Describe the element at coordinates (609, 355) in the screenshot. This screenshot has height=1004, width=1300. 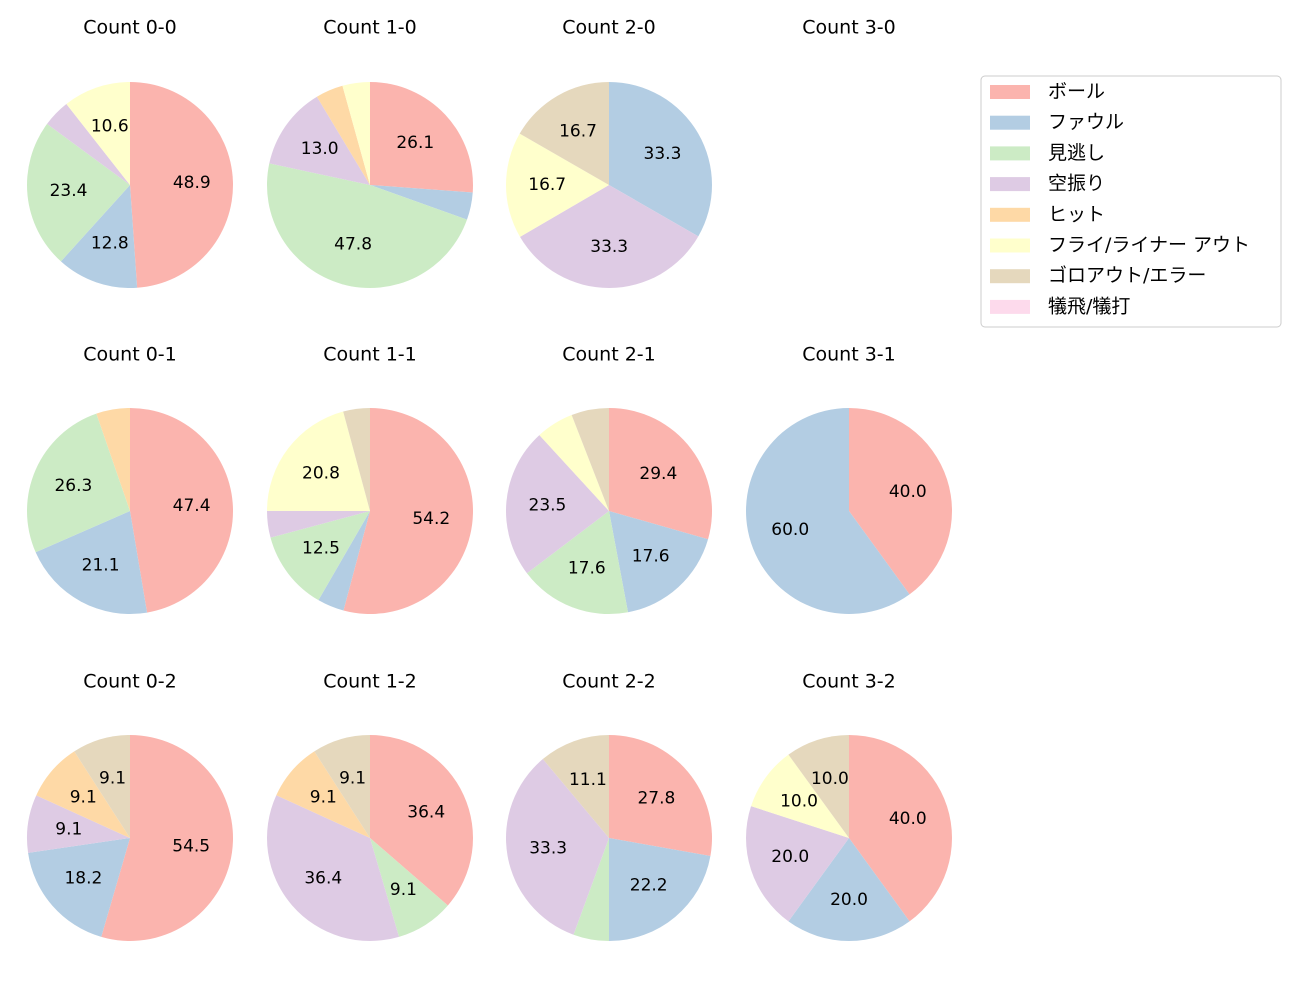
I see `chart-title: Count 2-1` at that location.